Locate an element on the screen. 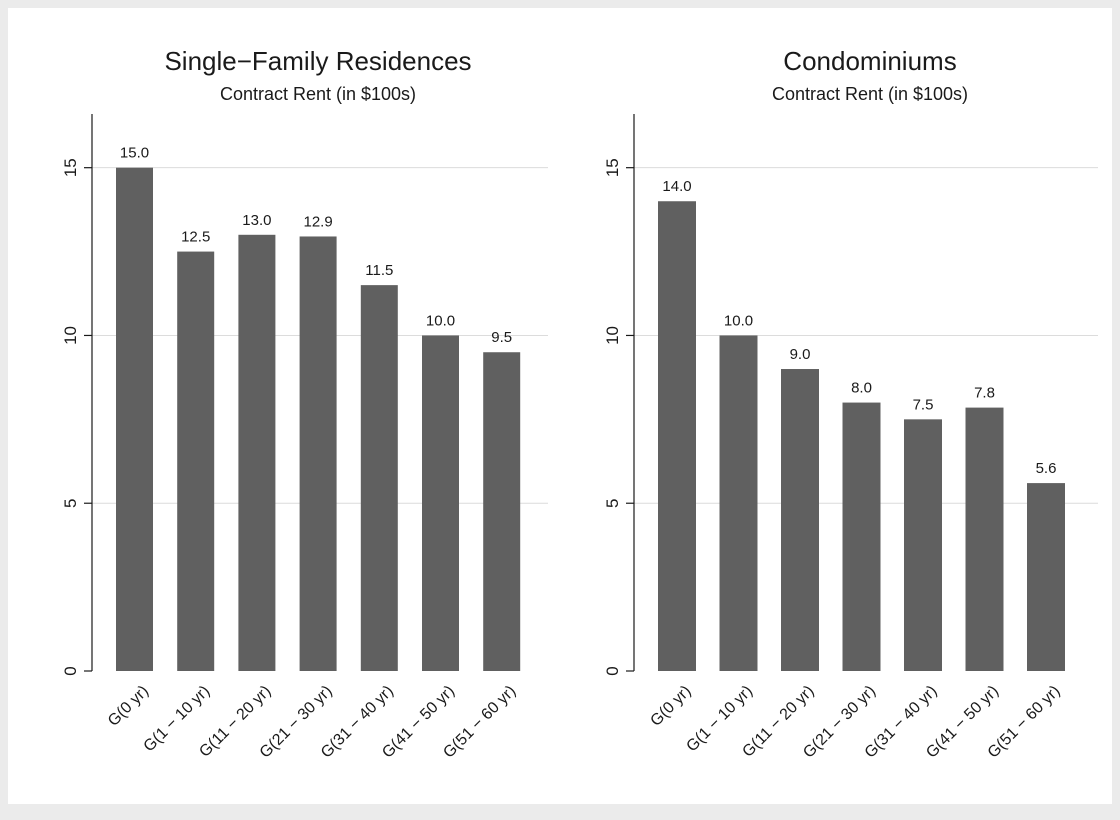  bar-value-label: 13.0 is located at coordinates (256, 220).